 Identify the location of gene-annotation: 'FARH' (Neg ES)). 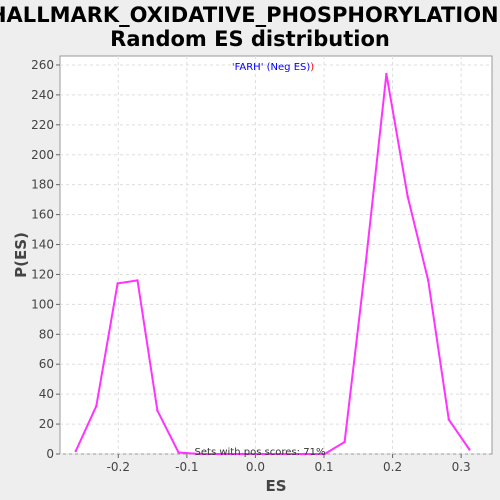
(273, 67).